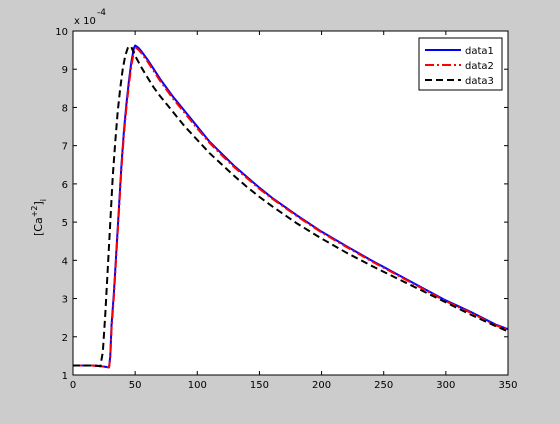  What do you see at coordinates (61, 32) in the screenshot?
I see `y-tick-label: 10` at bounding box center [61, 32].